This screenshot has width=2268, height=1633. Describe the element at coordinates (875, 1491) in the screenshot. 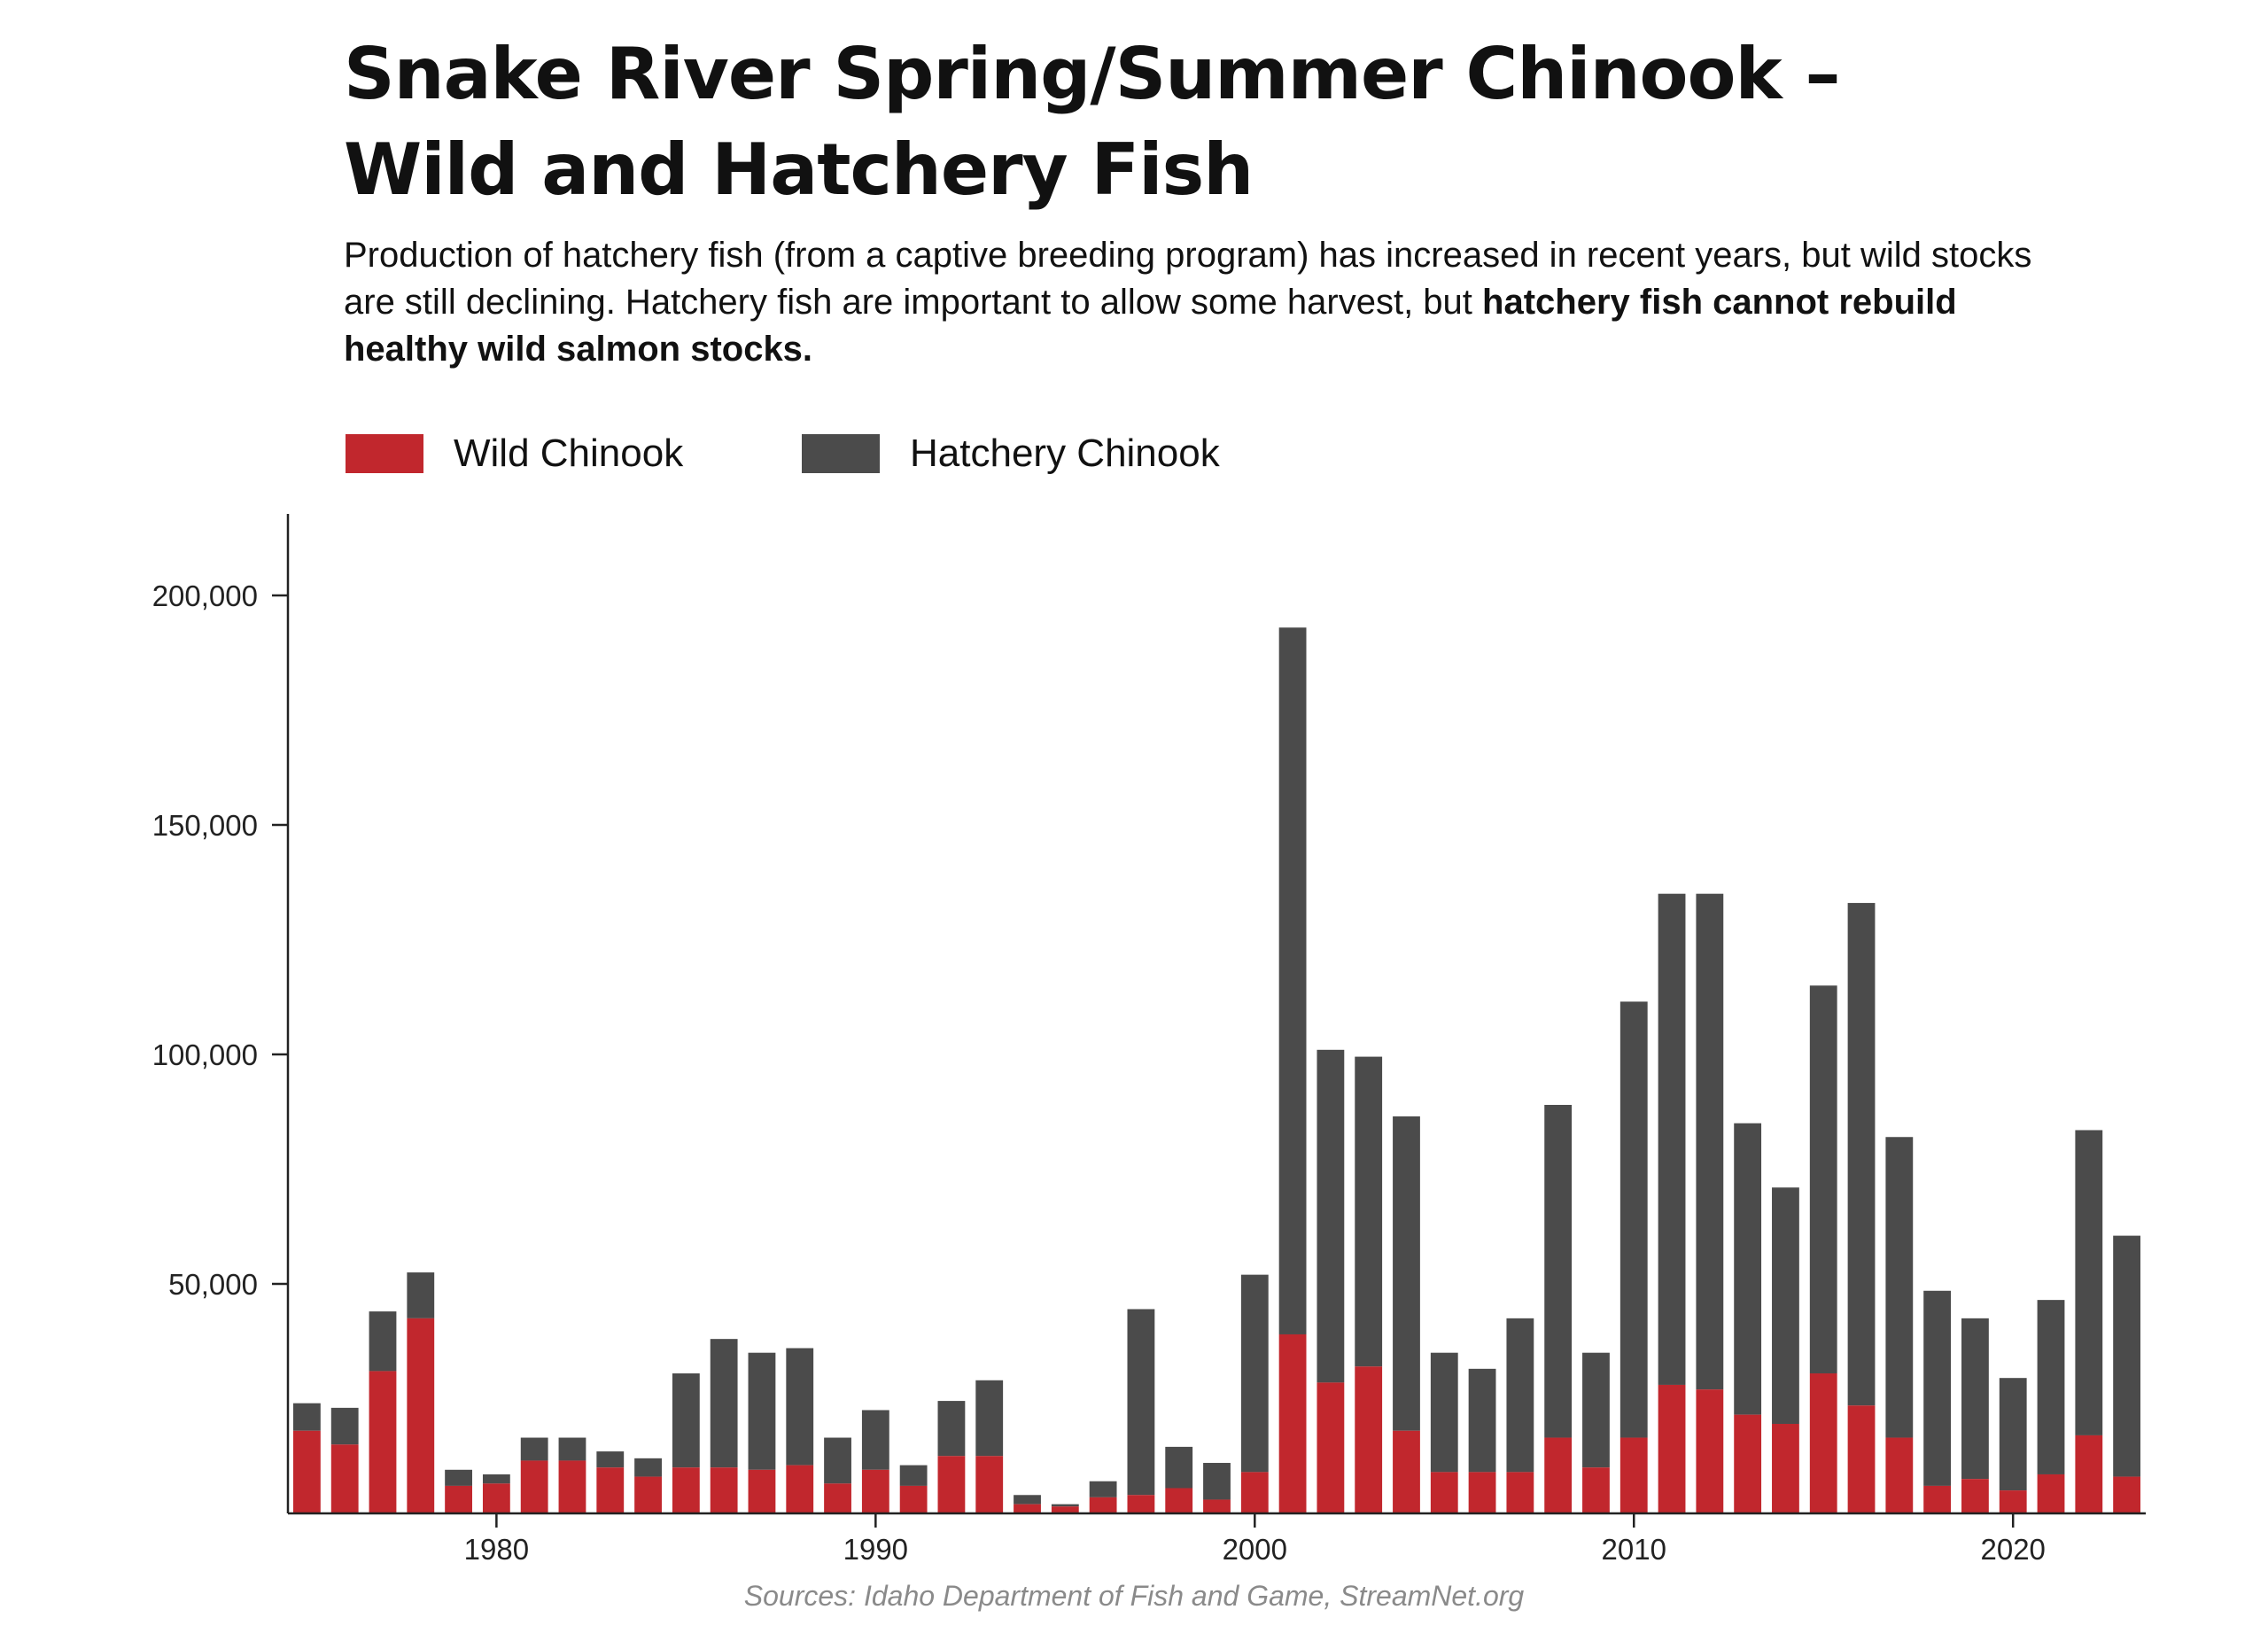

I see `bar-wild-1990` at that location.